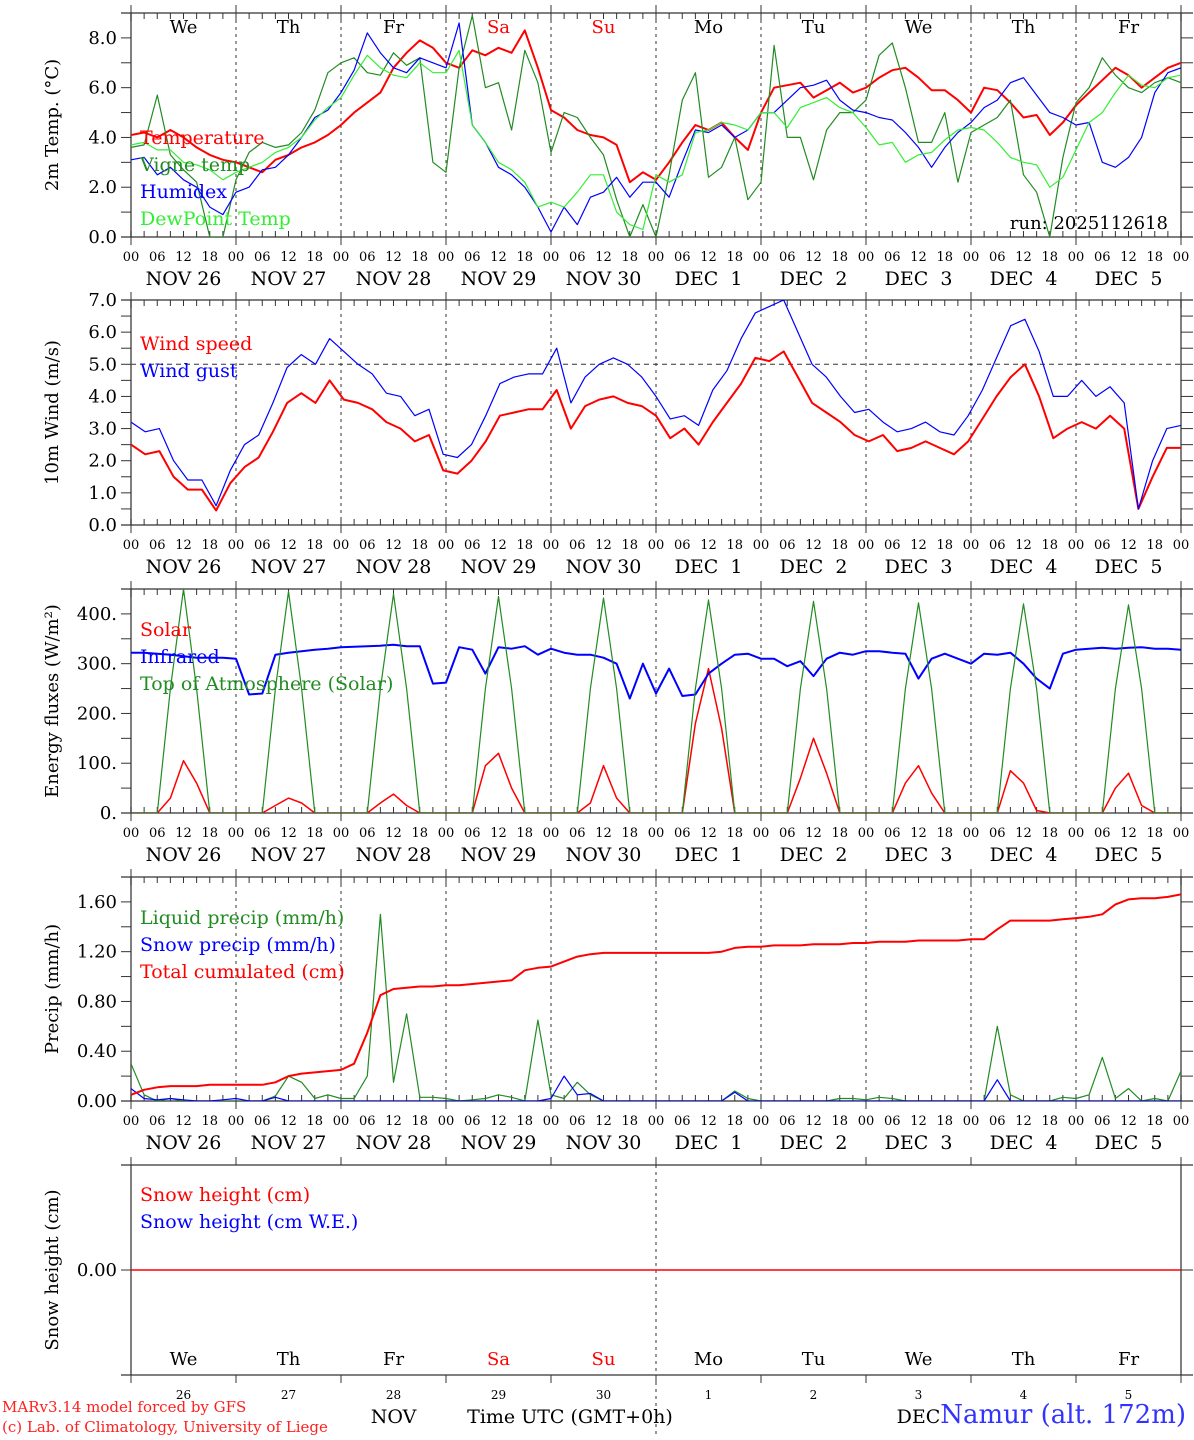 Image resolution: width=1194 pixels, height=1440 pixels. Describe the element at coordinates (242, 972) in the screenshot. I see `legend-entry: Total cumulated (cm)` at that location.